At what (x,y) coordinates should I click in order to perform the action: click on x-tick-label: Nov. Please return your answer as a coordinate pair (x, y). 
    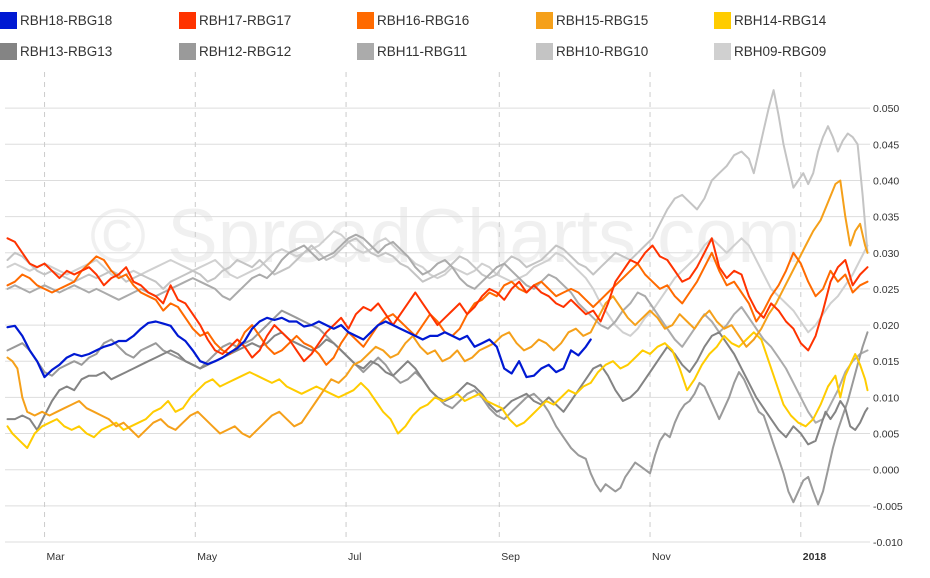
    Looking at the image, I should click on (661, 557).